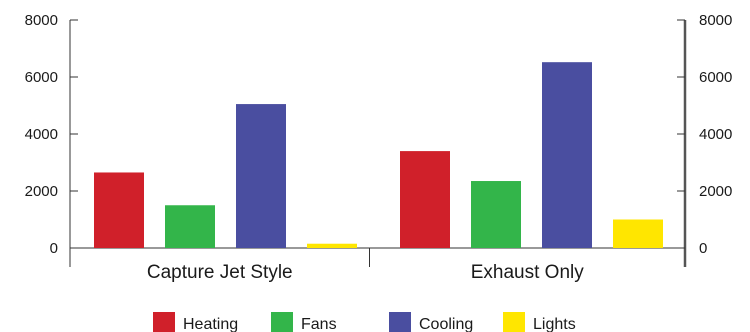 The width and height of the screenshot is (750, 332). Describe the element at coordinates (365, 272) in the screenshot. I see `category-label-group: Capture Jet Style Exhaust Only` at that location.